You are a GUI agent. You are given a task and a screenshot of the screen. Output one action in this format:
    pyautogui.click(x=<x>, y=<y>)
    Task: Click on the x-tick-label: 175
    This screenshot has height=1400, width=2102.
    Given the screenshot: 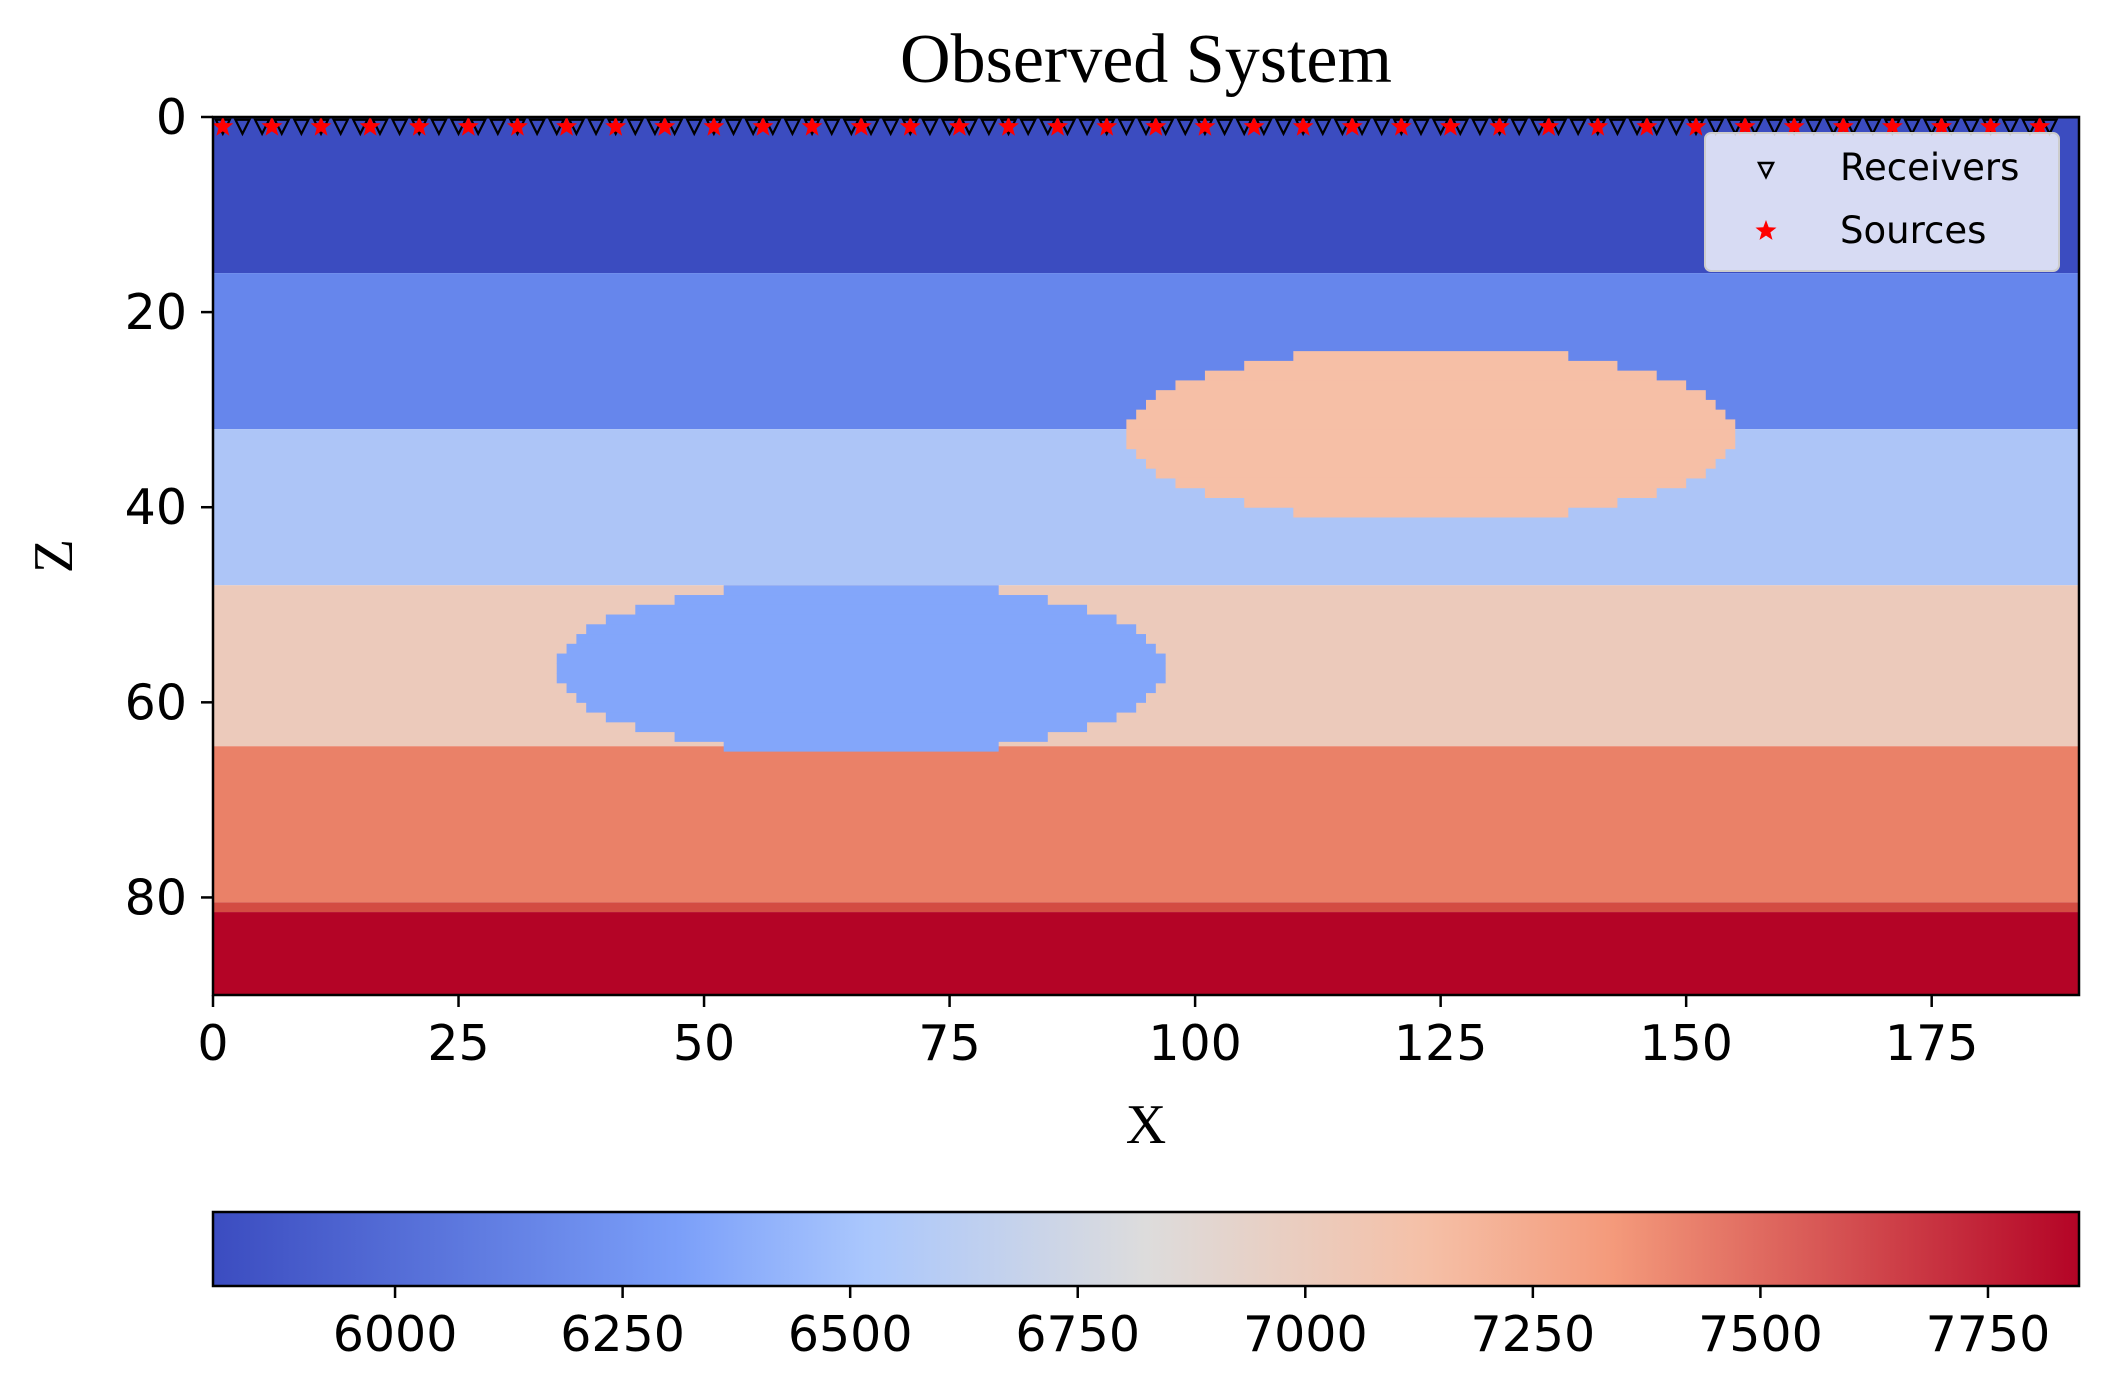 What is the action you would take?
    pyautogui.click(x=1932, y=1043)
    